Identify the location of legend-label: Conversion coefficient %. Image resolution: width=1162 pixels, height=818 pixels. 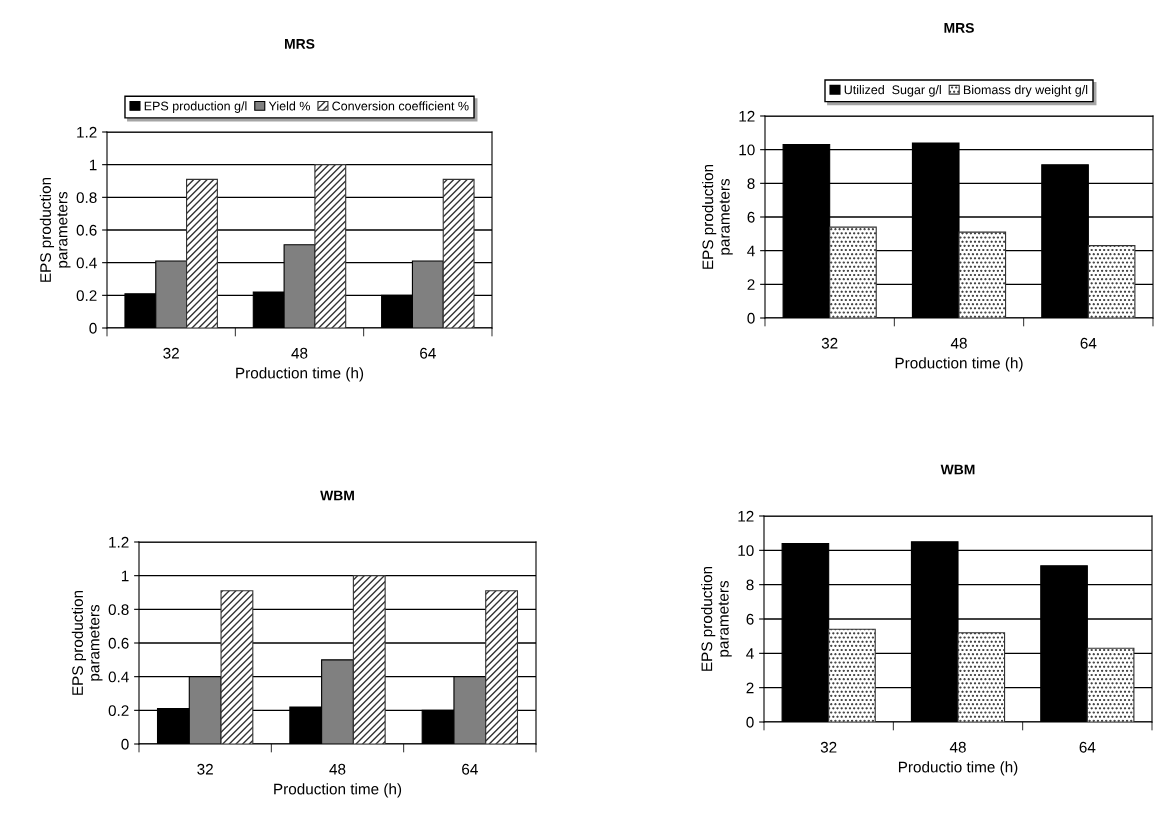
(400, 106).